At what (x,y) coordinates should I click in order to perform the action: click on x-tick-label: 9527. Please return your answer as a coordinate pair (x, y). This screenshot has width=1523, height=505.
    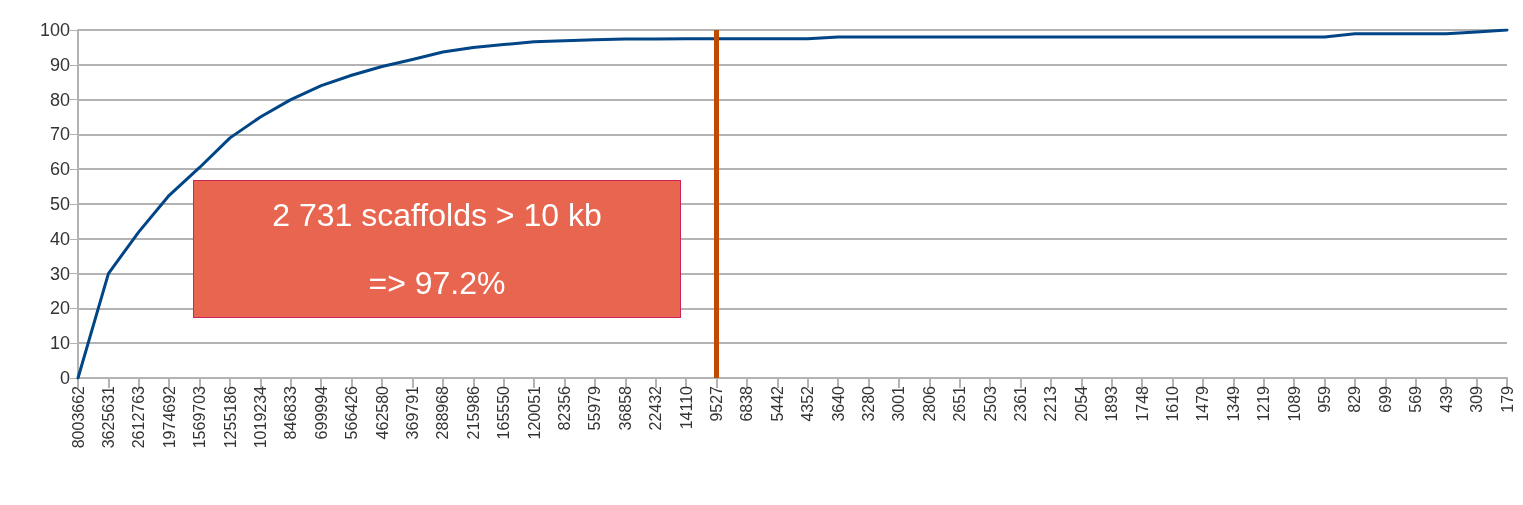
    Looking at the image, I should click on (716, 403).